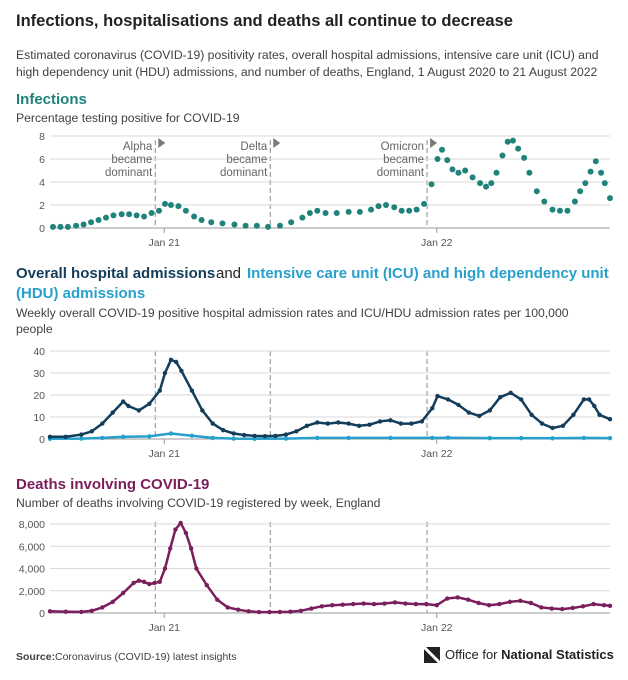  Describe the element at coordinates (39, 396) in the screenshot. I see `hospital-y-tick-label: 20` at that location.